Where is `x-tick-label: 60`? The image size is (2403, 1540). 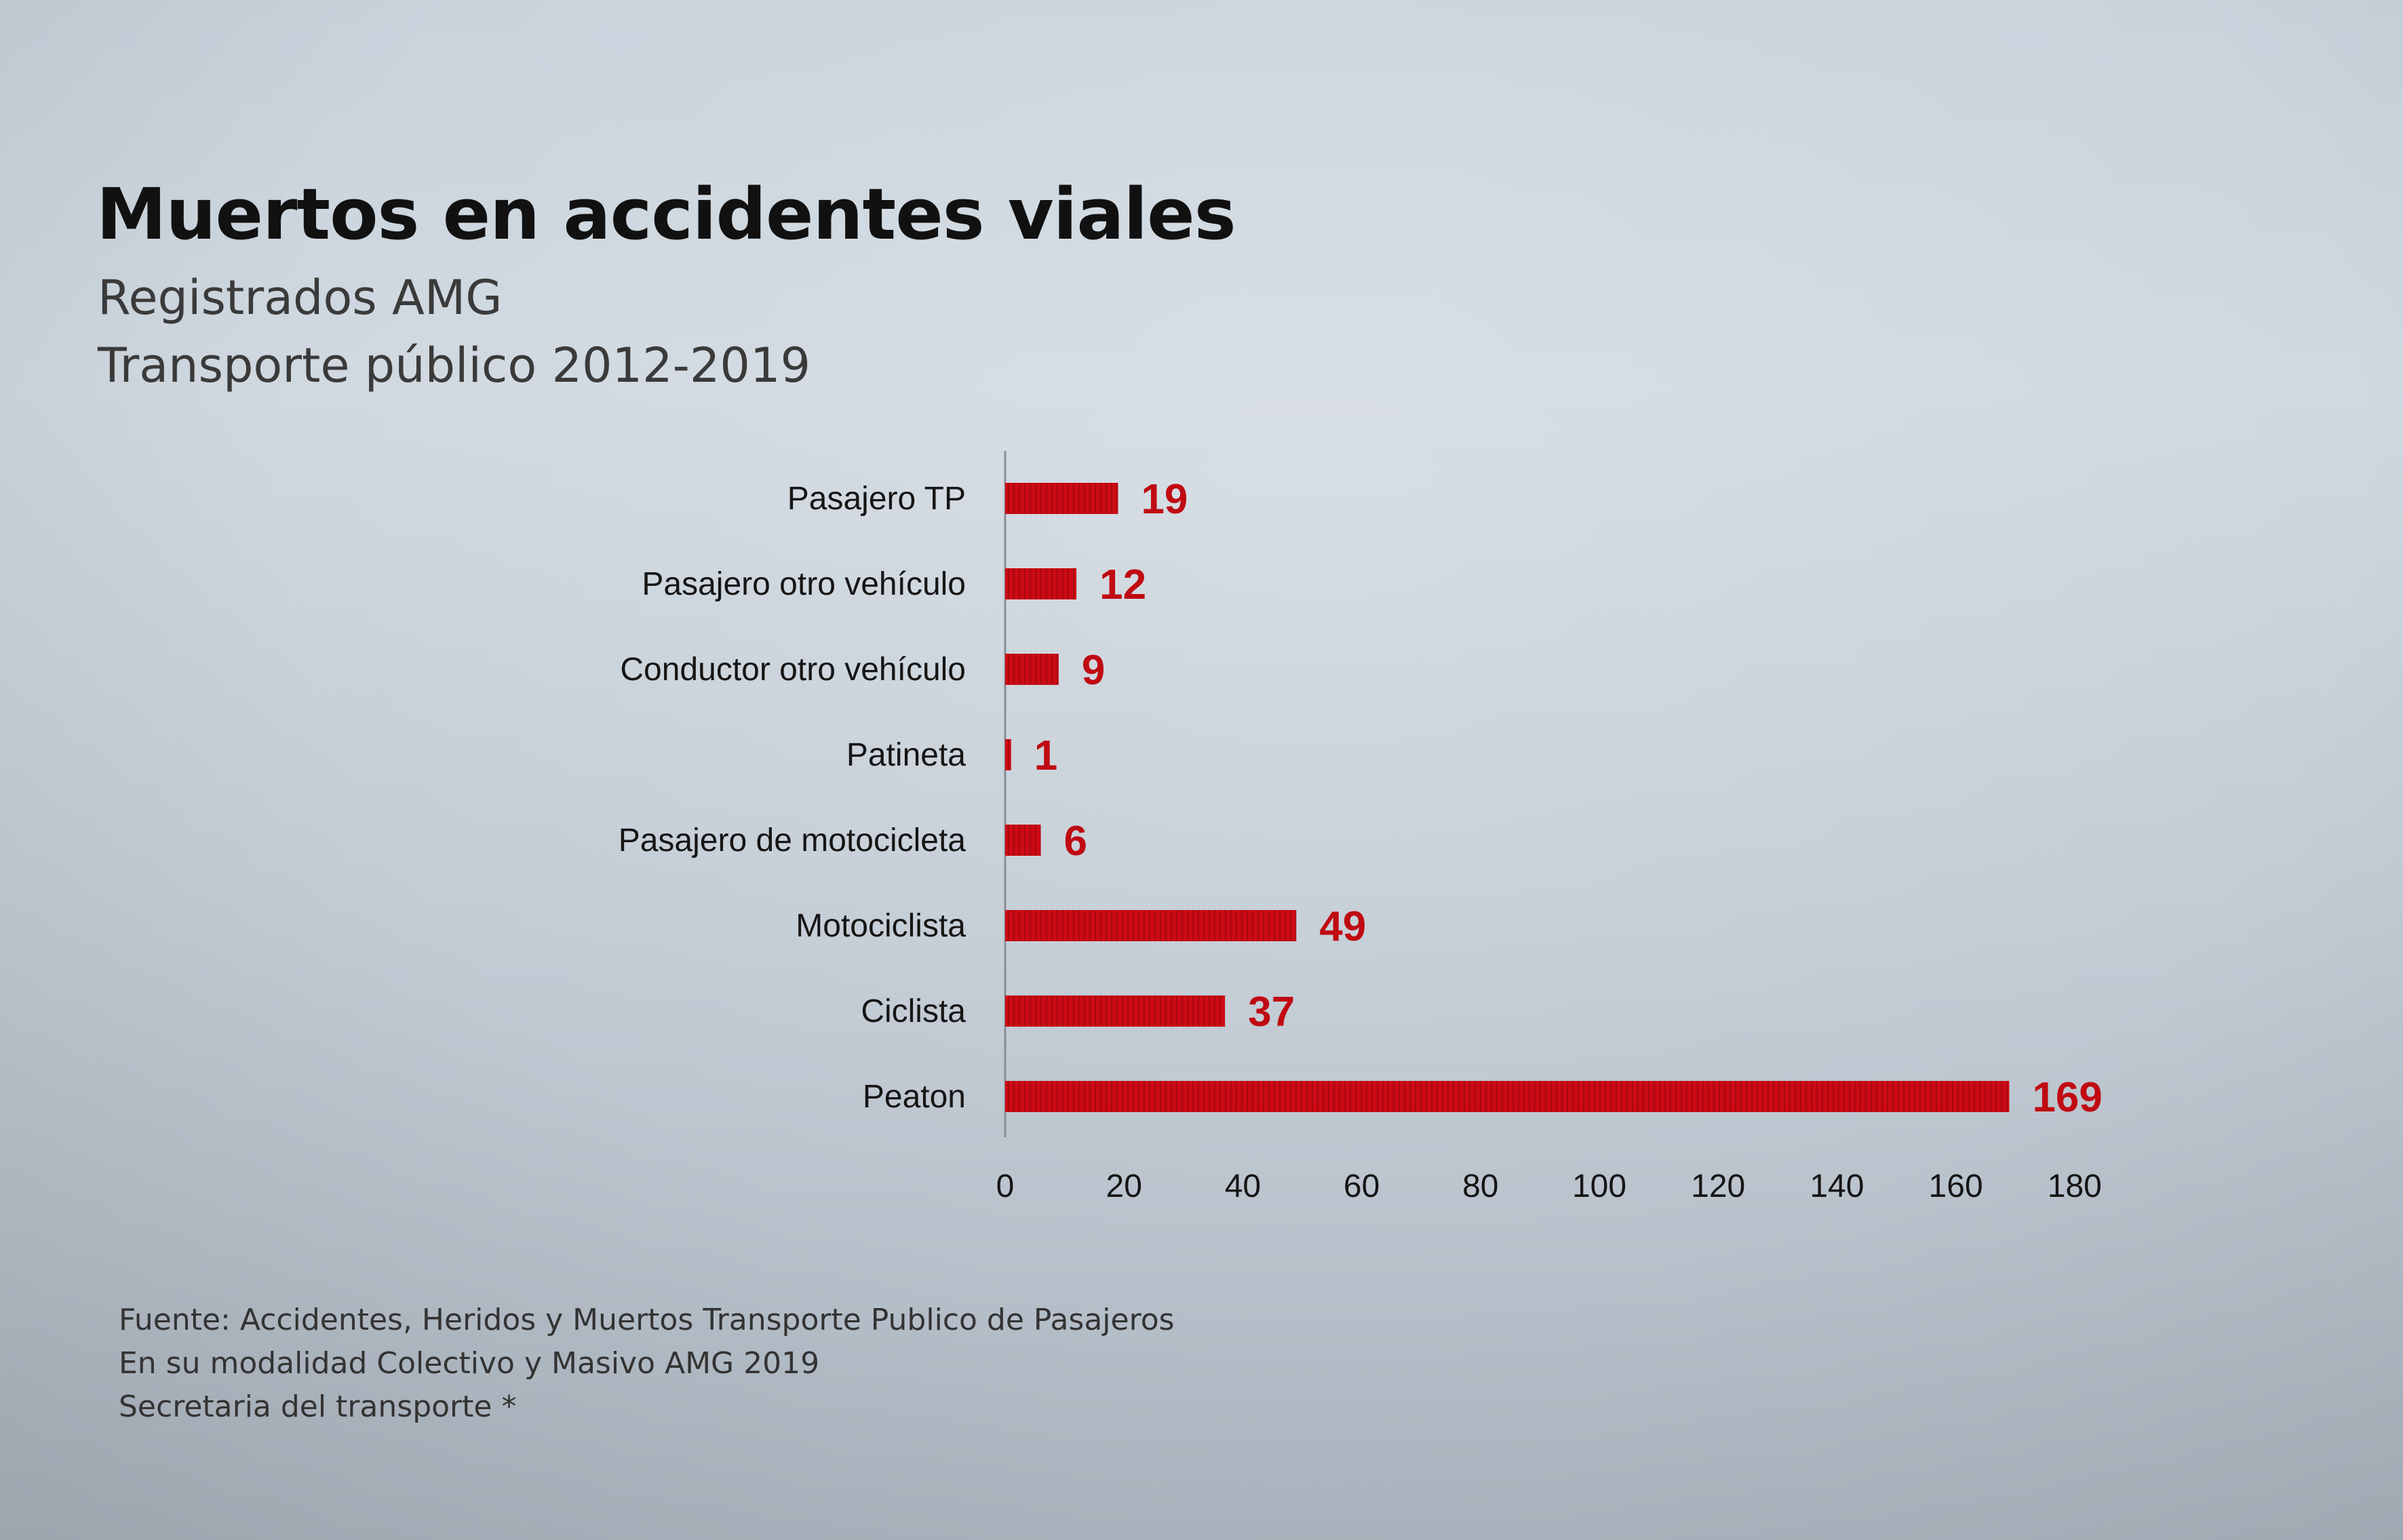
x-tick-label: 60 is located at coordinates (1362, 1186).